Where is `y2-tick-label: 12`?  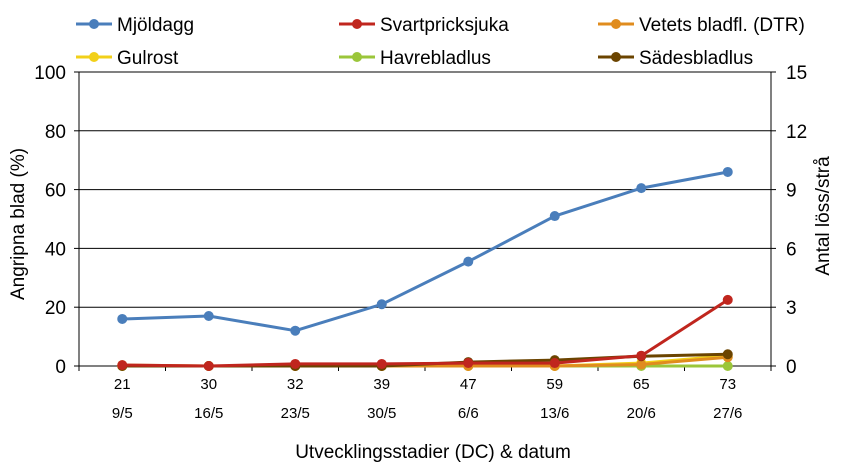
y2-tick-label: 12 is located at coordinates (796, 132).